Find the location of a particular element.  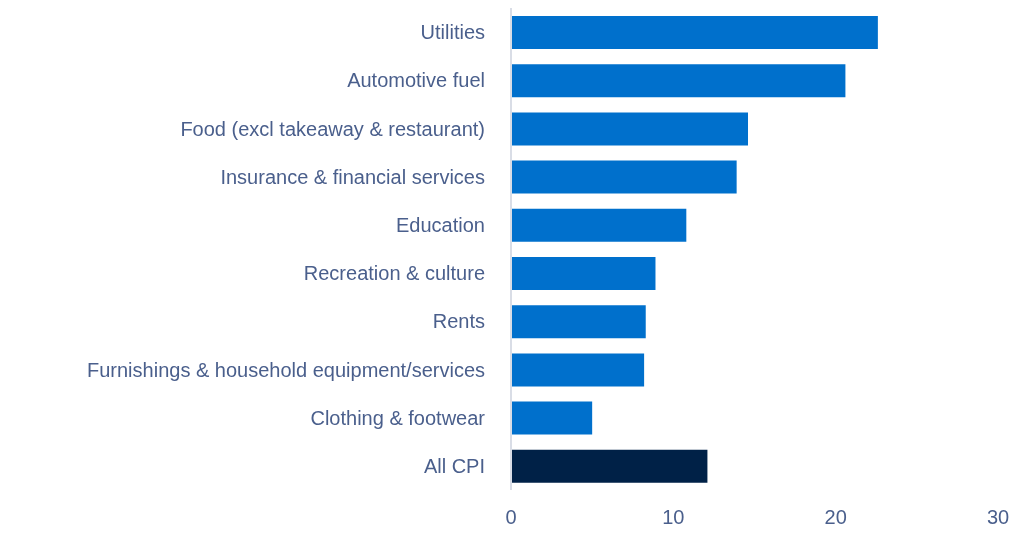

y-tick-label: Furnishings & household equipment/services is located at coordinates (286, 369).